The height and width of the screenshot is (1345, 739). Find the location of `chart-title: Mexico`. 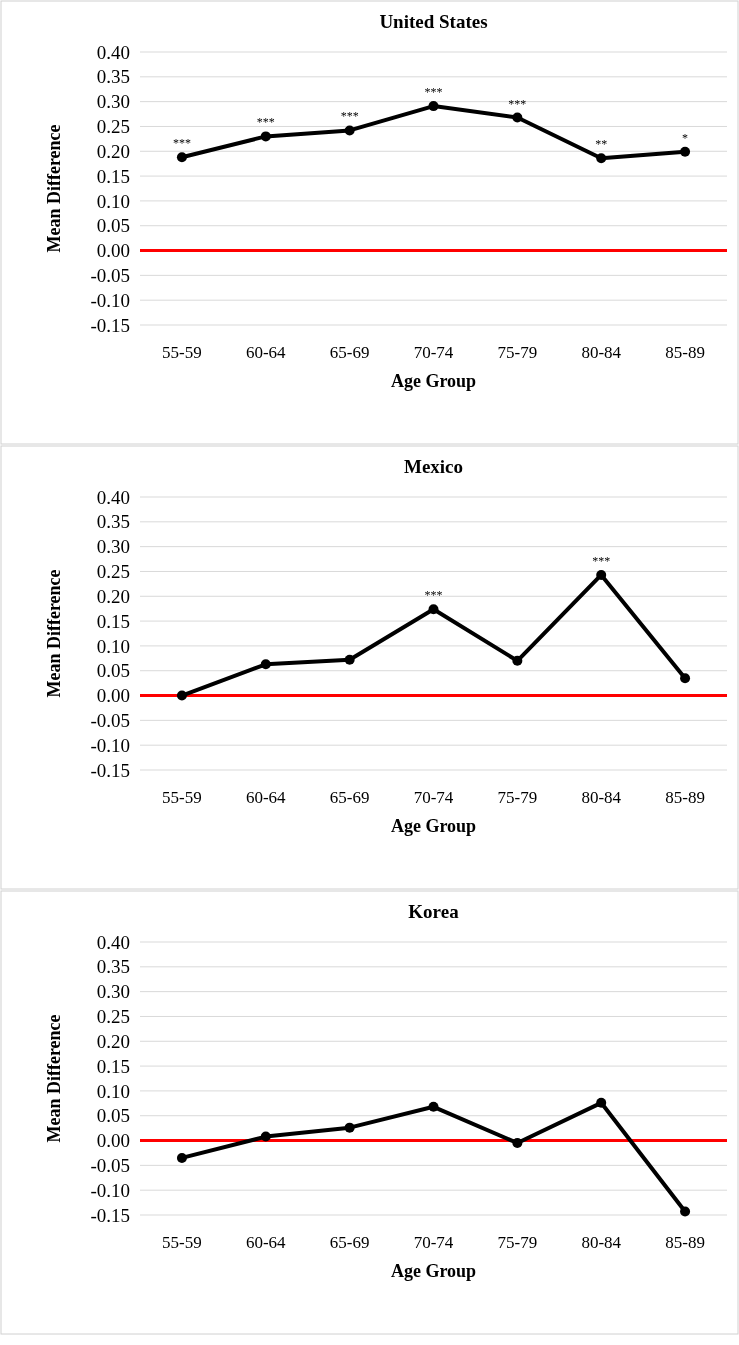

chart-title: Mexico is located at coordinates (433, 466).